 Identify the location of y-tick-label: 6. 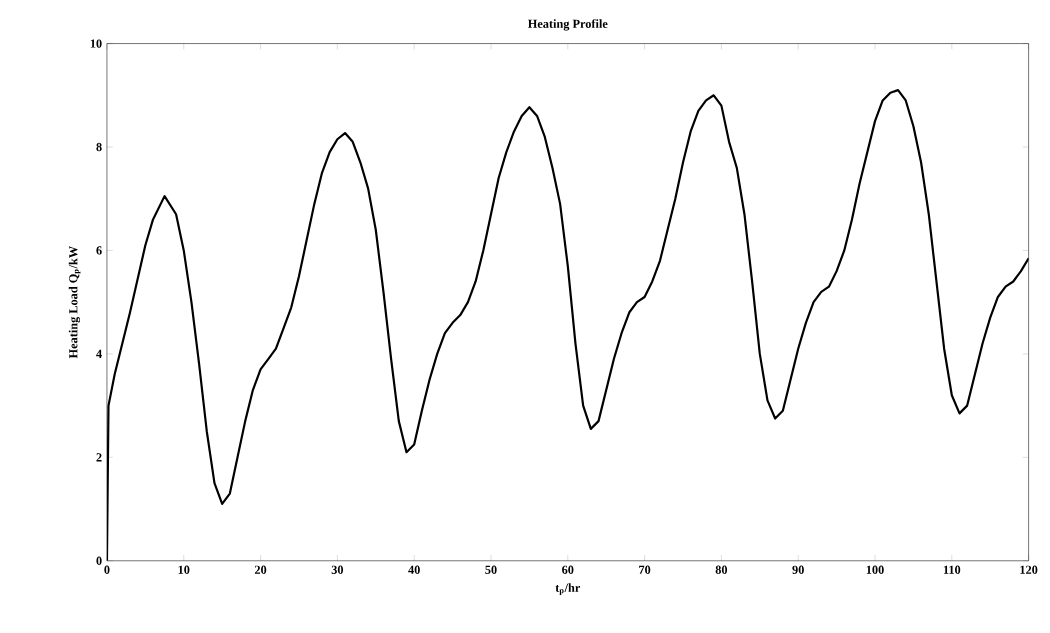
(99, 250).